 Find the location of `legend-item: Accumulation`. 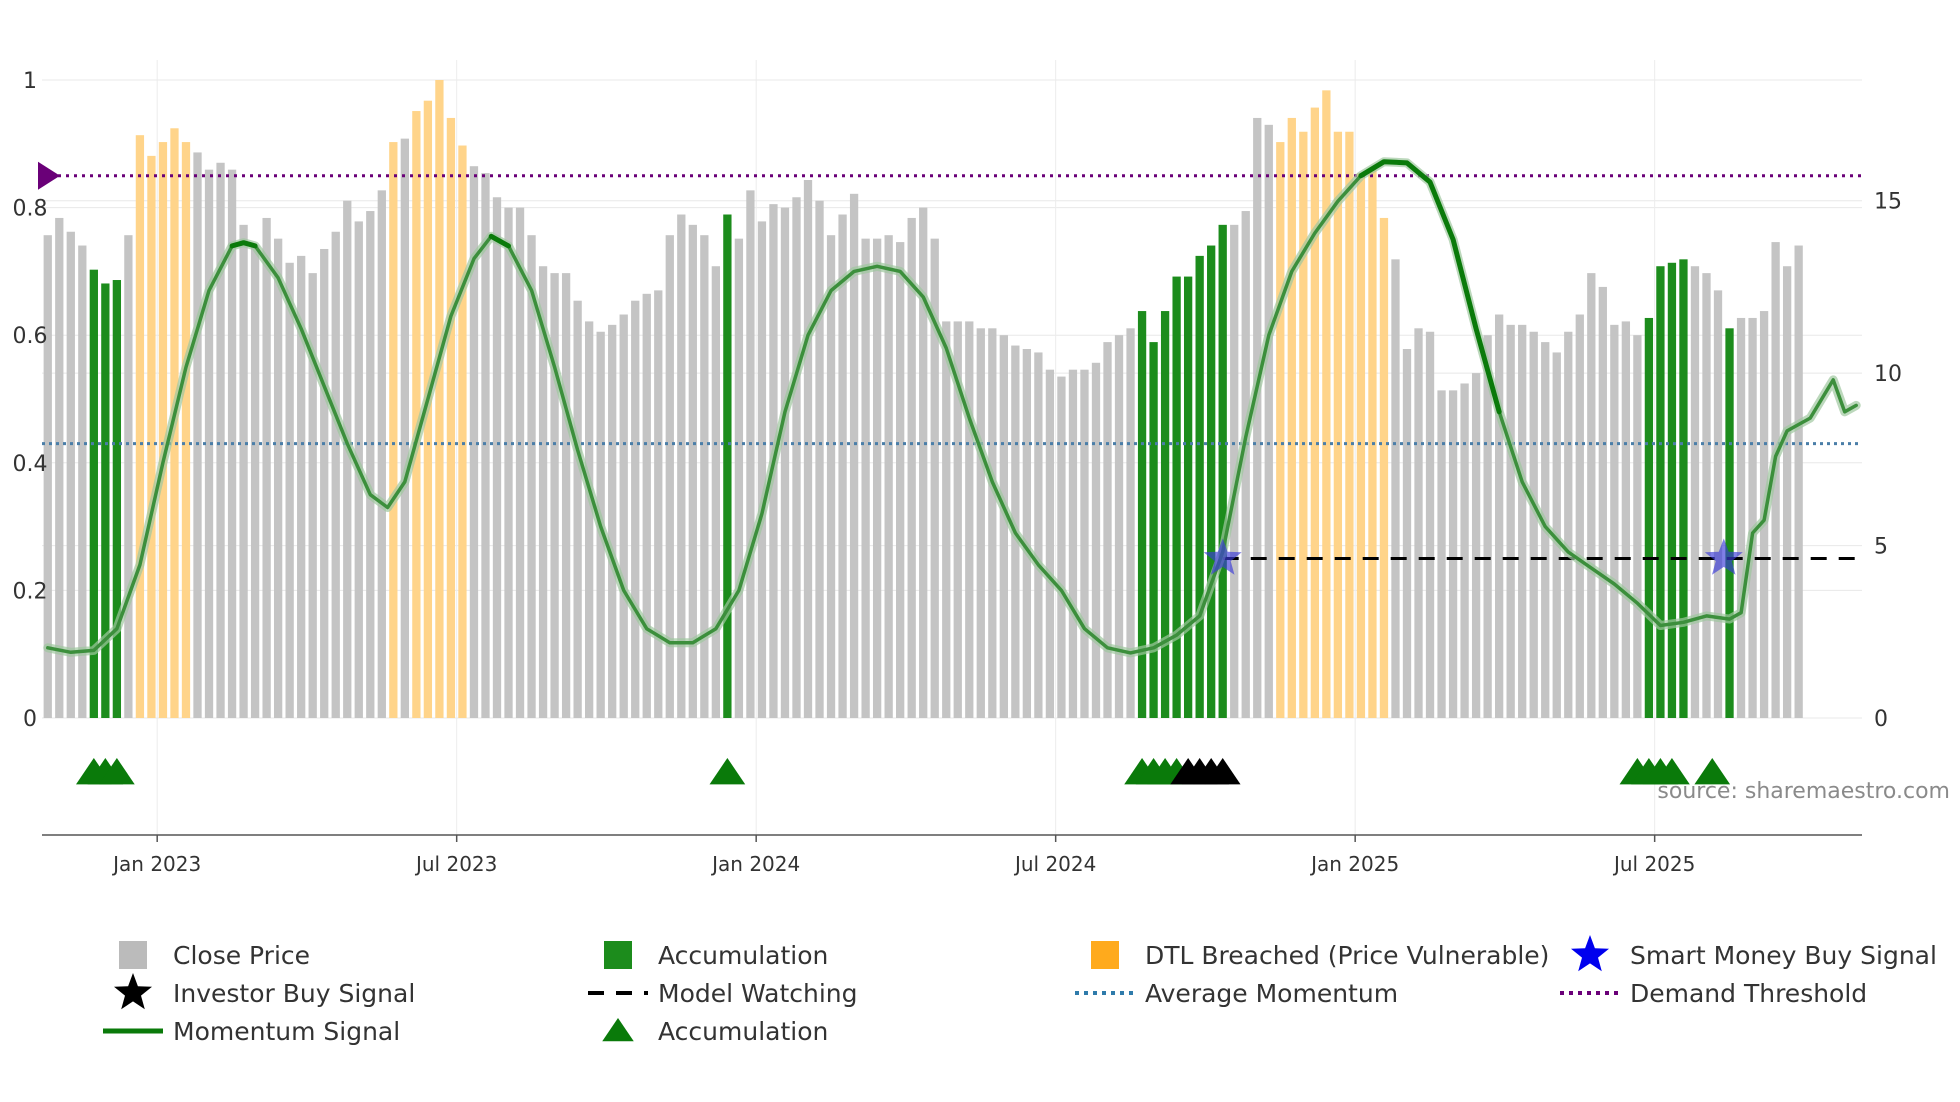

legend-item: Accumulation is located at coordinates (716, 955).